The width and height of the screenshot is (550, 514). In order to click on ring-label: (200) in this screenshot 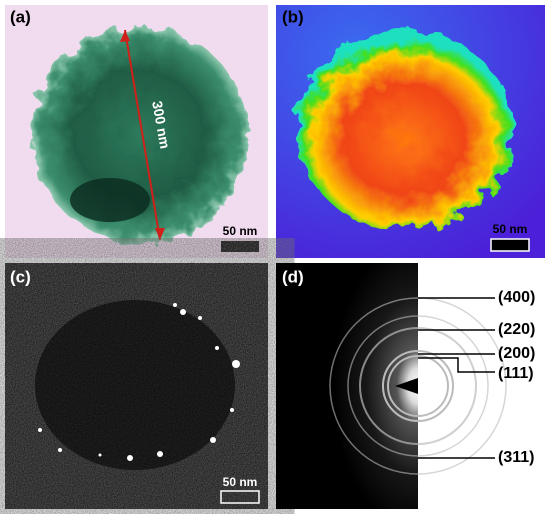, I will do `click(516, 353)`.